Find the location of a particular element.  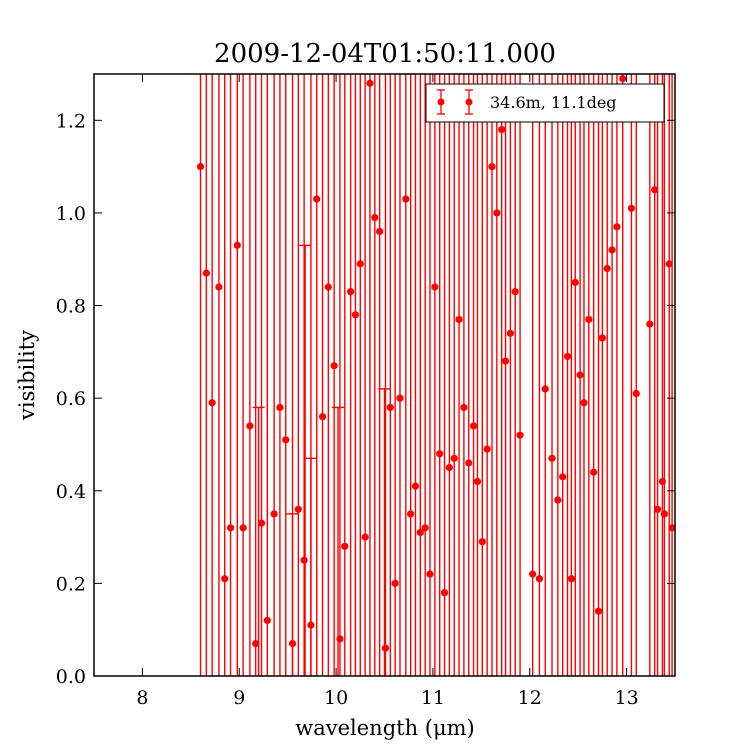

legend-marker is located at coordinates (455, 102).